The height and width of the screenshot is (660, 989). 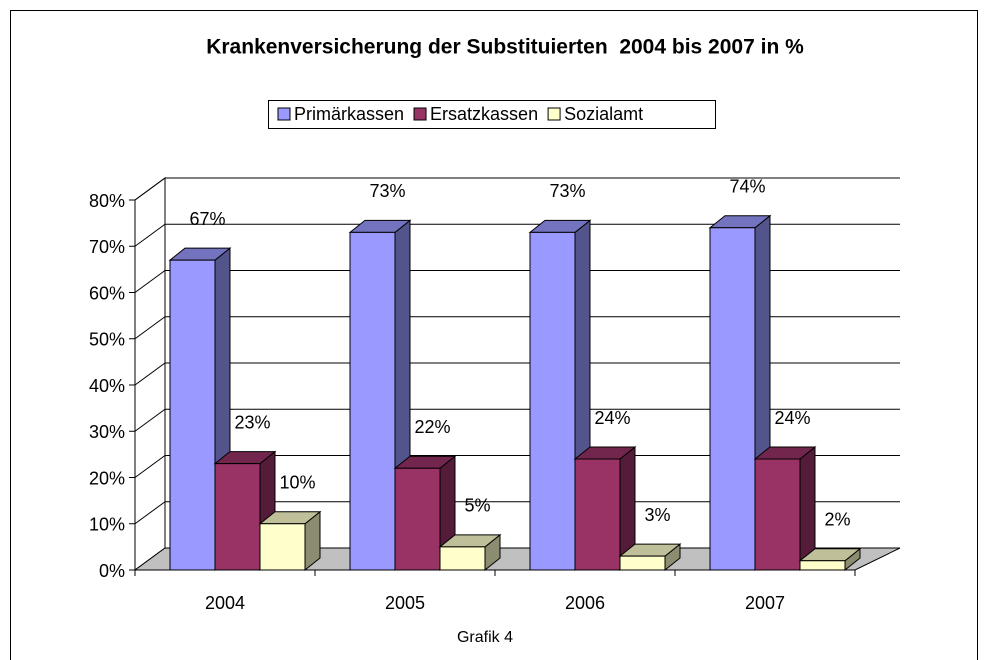 What do you see at coordinates (107, 478) in the screenshot?
I see `y-tick-label: 20%` at bounding box center [107, 478].